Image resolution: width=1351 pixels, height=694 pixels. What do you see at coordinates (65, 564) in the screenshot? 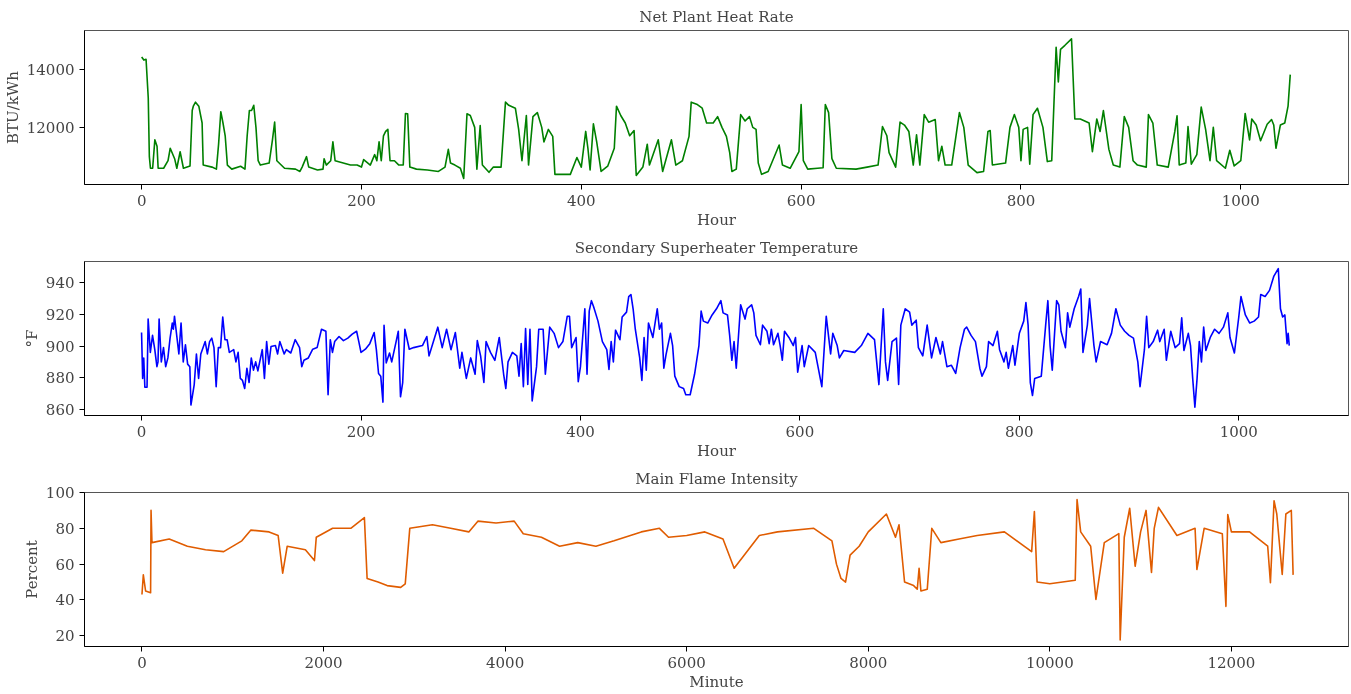
I see `y-tick-label: 60` at bounding box center [65, 564].